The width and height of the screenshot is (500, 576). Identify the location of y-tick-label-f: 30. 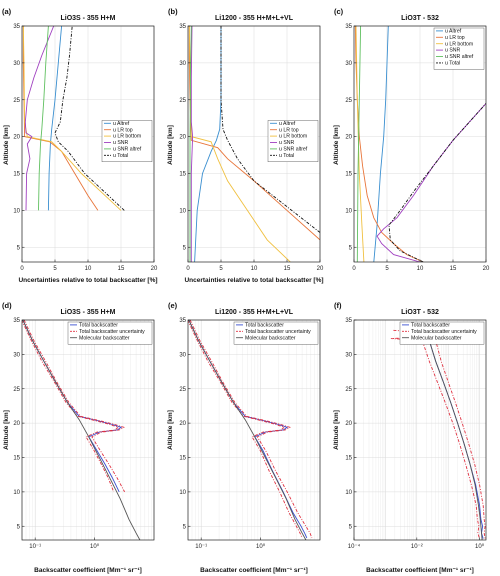
(348, 355).